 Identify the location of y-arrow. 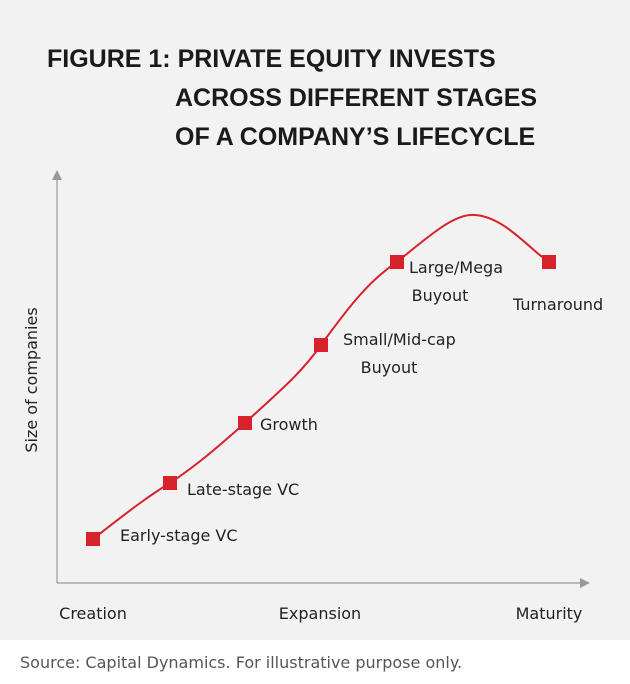
(57, 175).